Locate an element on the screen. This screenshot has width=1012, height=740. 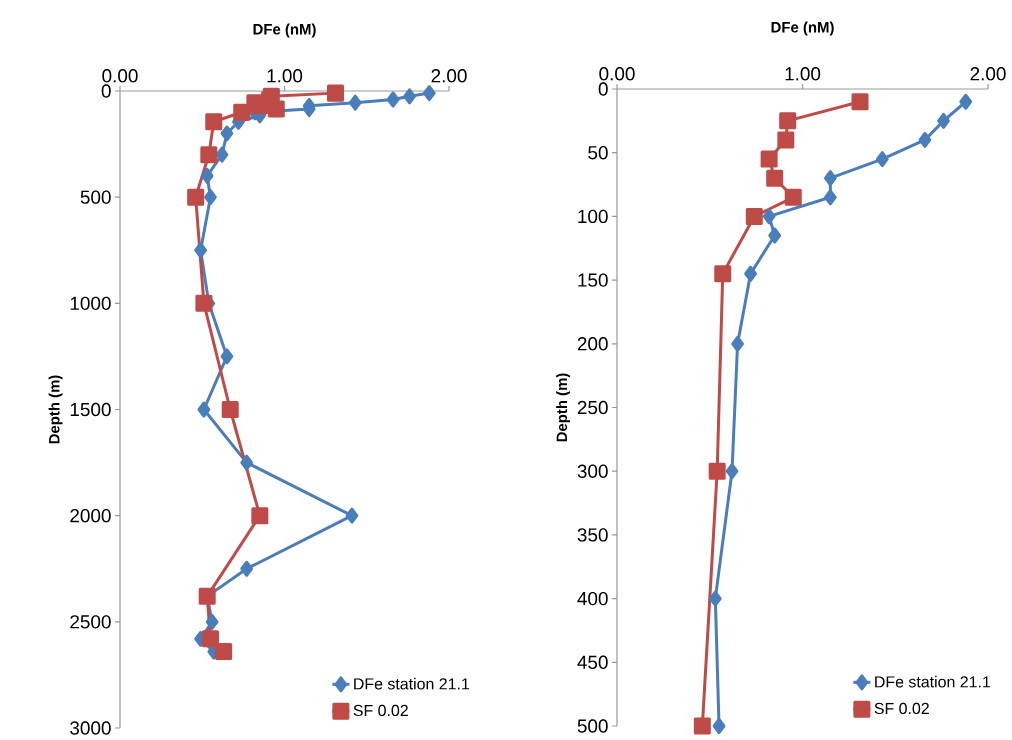
y-tick-label: 200 is located at coordinates (592, 344).